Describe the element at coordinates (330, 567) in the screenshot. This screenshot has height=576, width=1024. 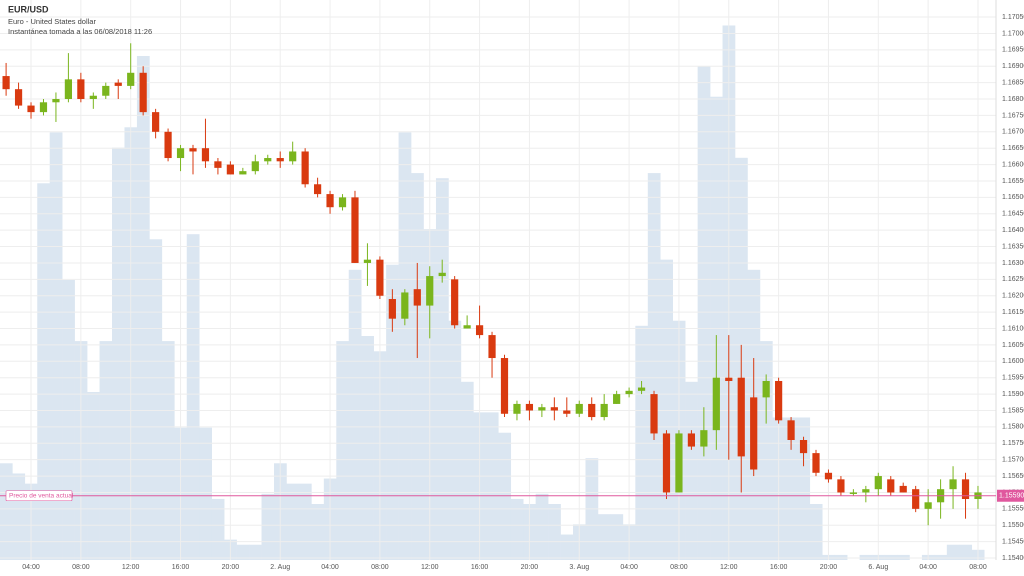
I see `x-tick-label: 04:00` at that location.